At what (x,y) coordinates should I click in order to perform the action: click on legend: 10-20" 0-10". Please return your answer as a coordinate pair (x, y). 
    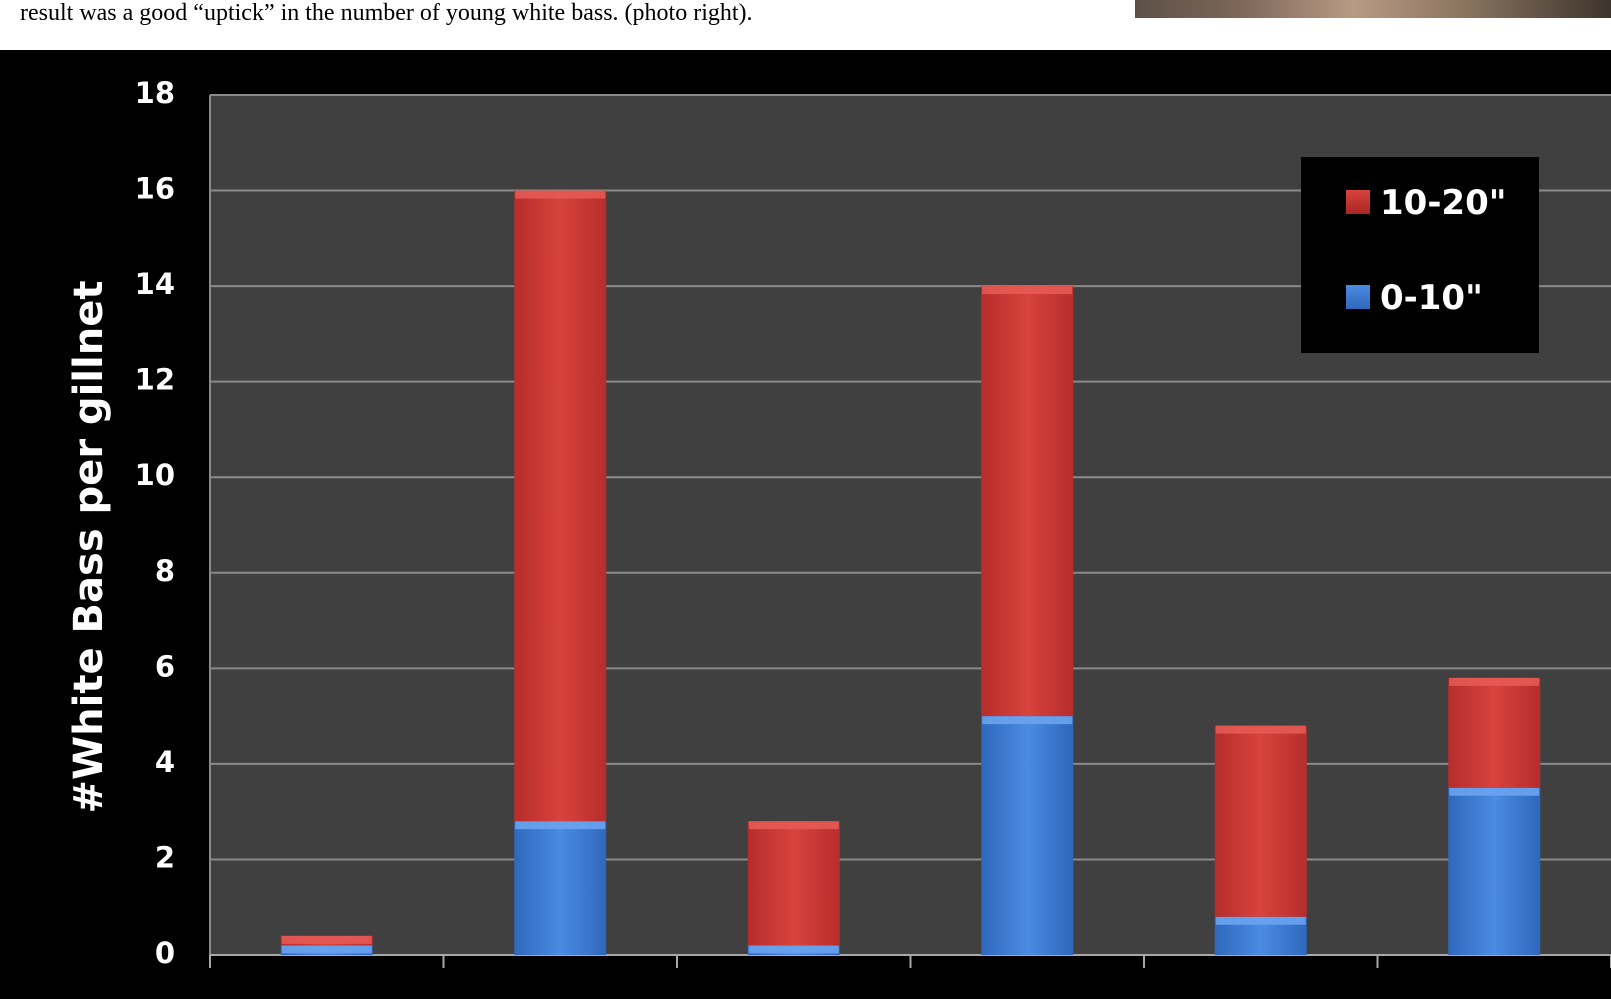
    Looking at the image, I should click on (1420, 255).